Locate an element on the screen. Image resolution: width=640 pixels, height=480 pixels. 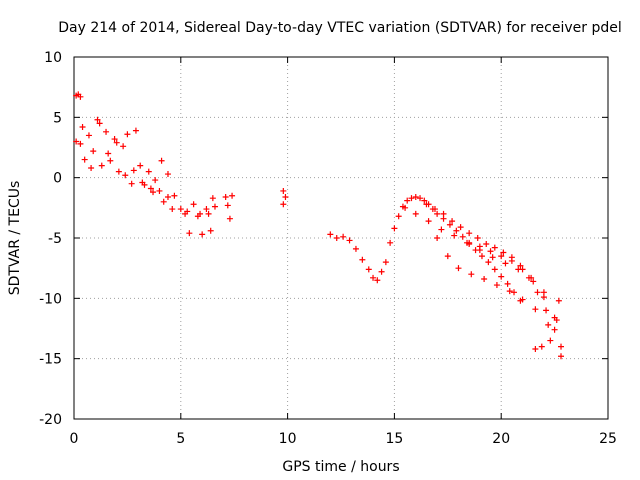
x-tick-label: 5 is located at coordinates (180, 439).